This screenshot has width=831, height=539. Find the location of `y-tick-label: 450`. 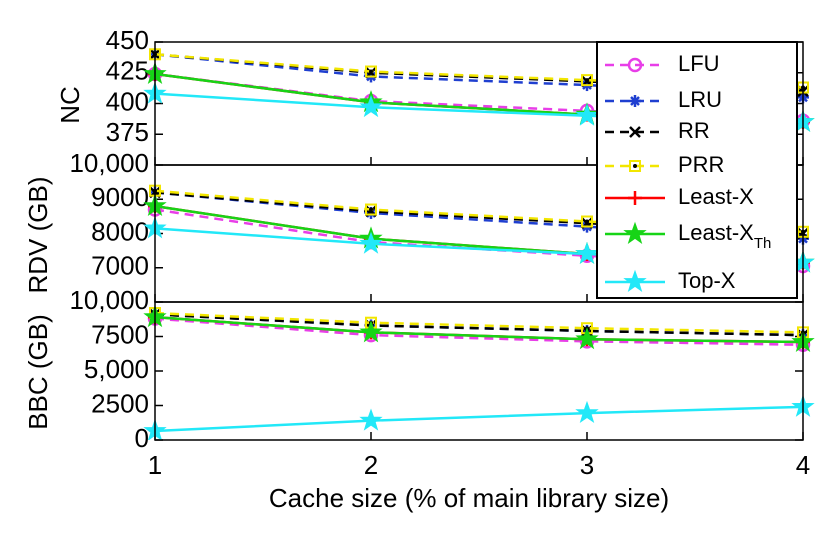

y-tick-label: 450 is located at coordinates (127, 40).